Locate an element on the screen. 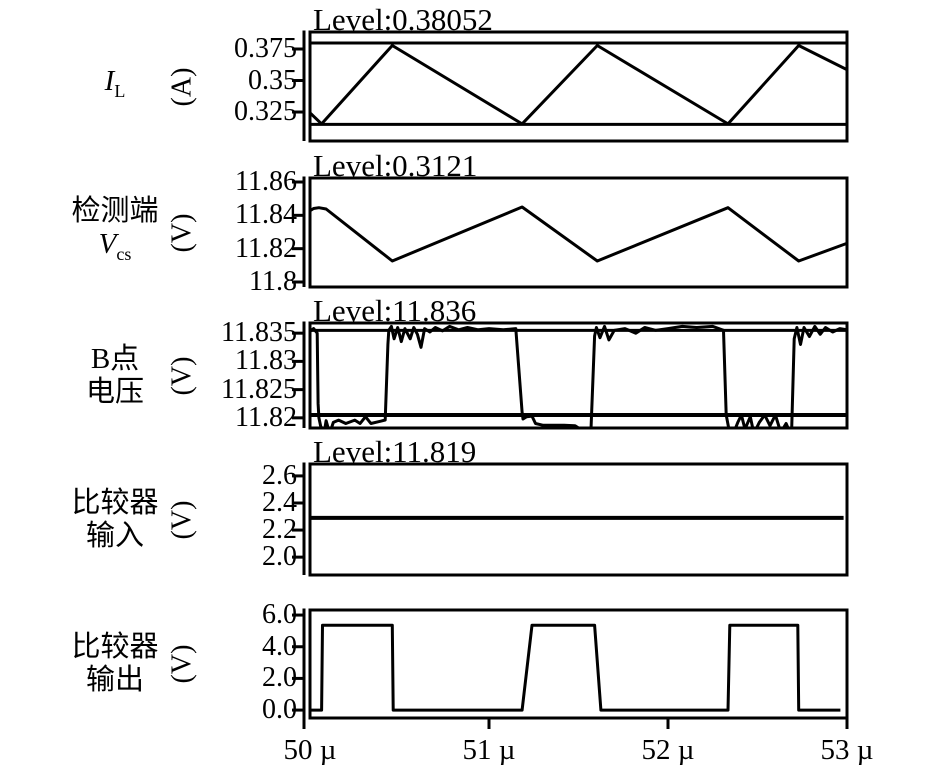 This screenshot has width=944, height=767. y-tick-label: 11.835 is located at coordinates (259, 333).